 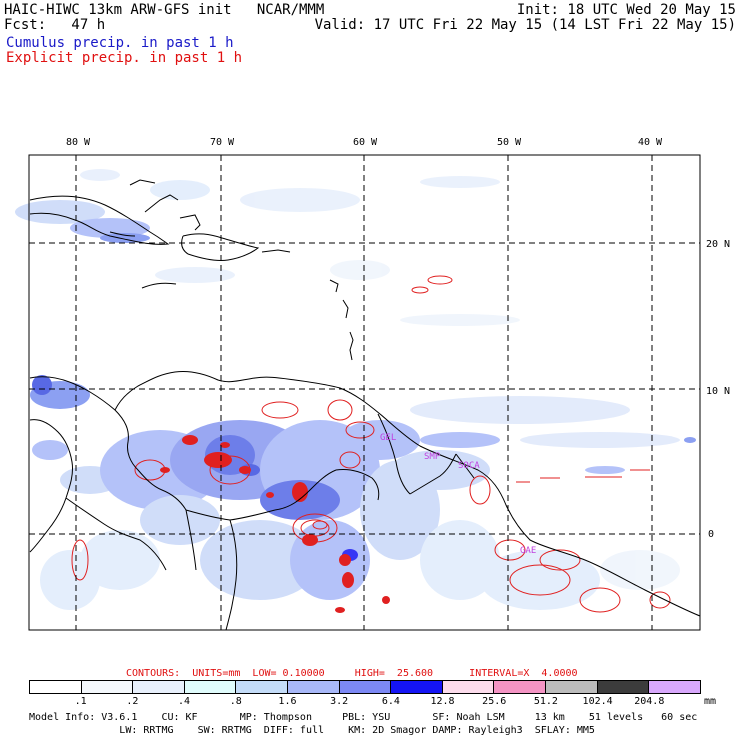 I want to click on site-label-soca: SOCA, so click(x=469, y=466).